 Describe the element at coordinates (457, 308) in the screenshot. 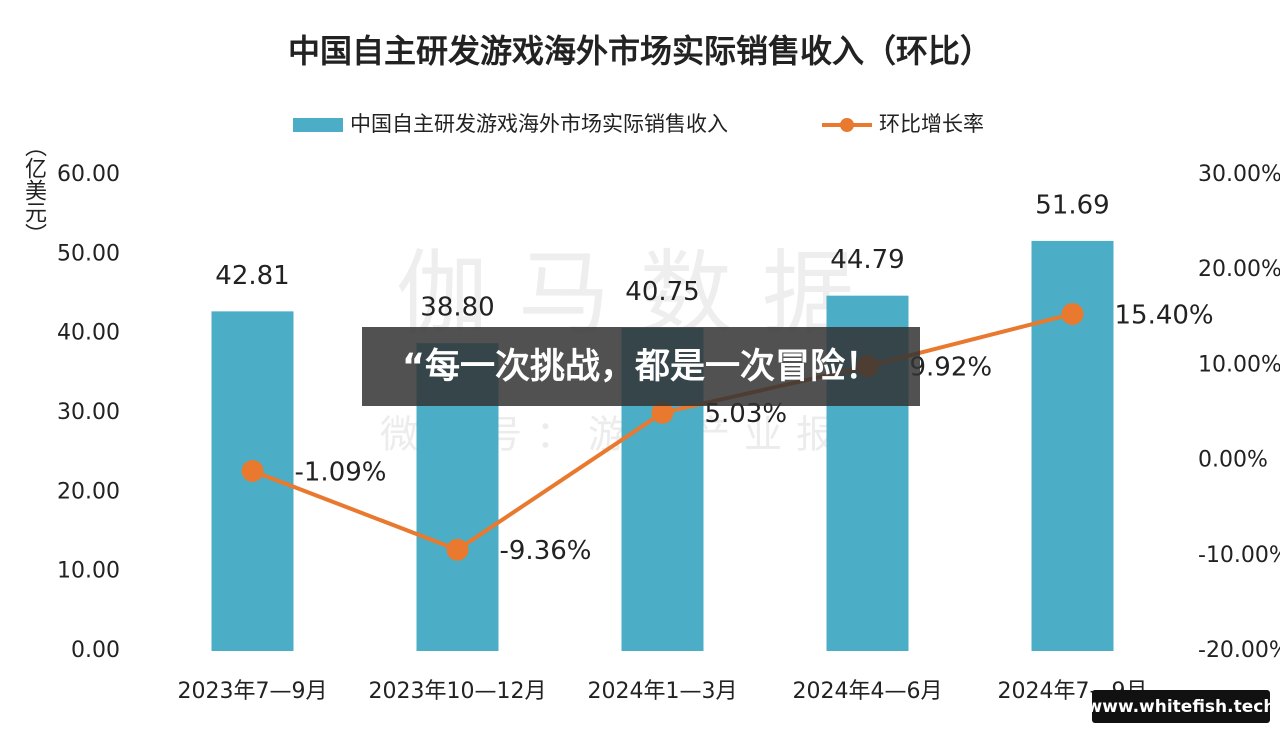

I see `bar-value-label: 38.80` at that location.